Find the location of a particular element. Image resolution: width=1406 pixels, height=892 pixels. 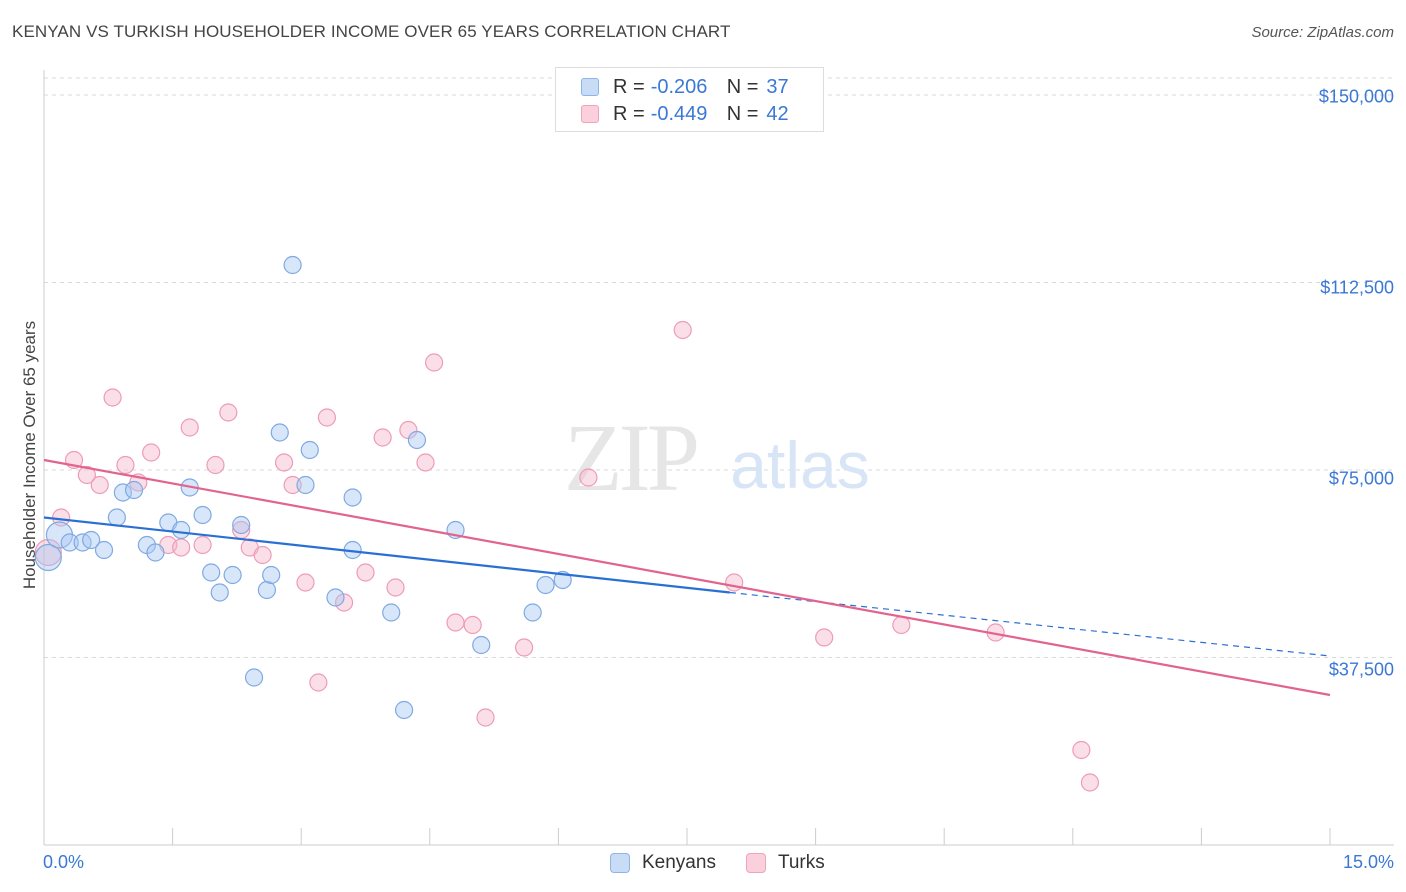

source-label: Source: ZipAtlas.com is located at coordinates (1322, 32).